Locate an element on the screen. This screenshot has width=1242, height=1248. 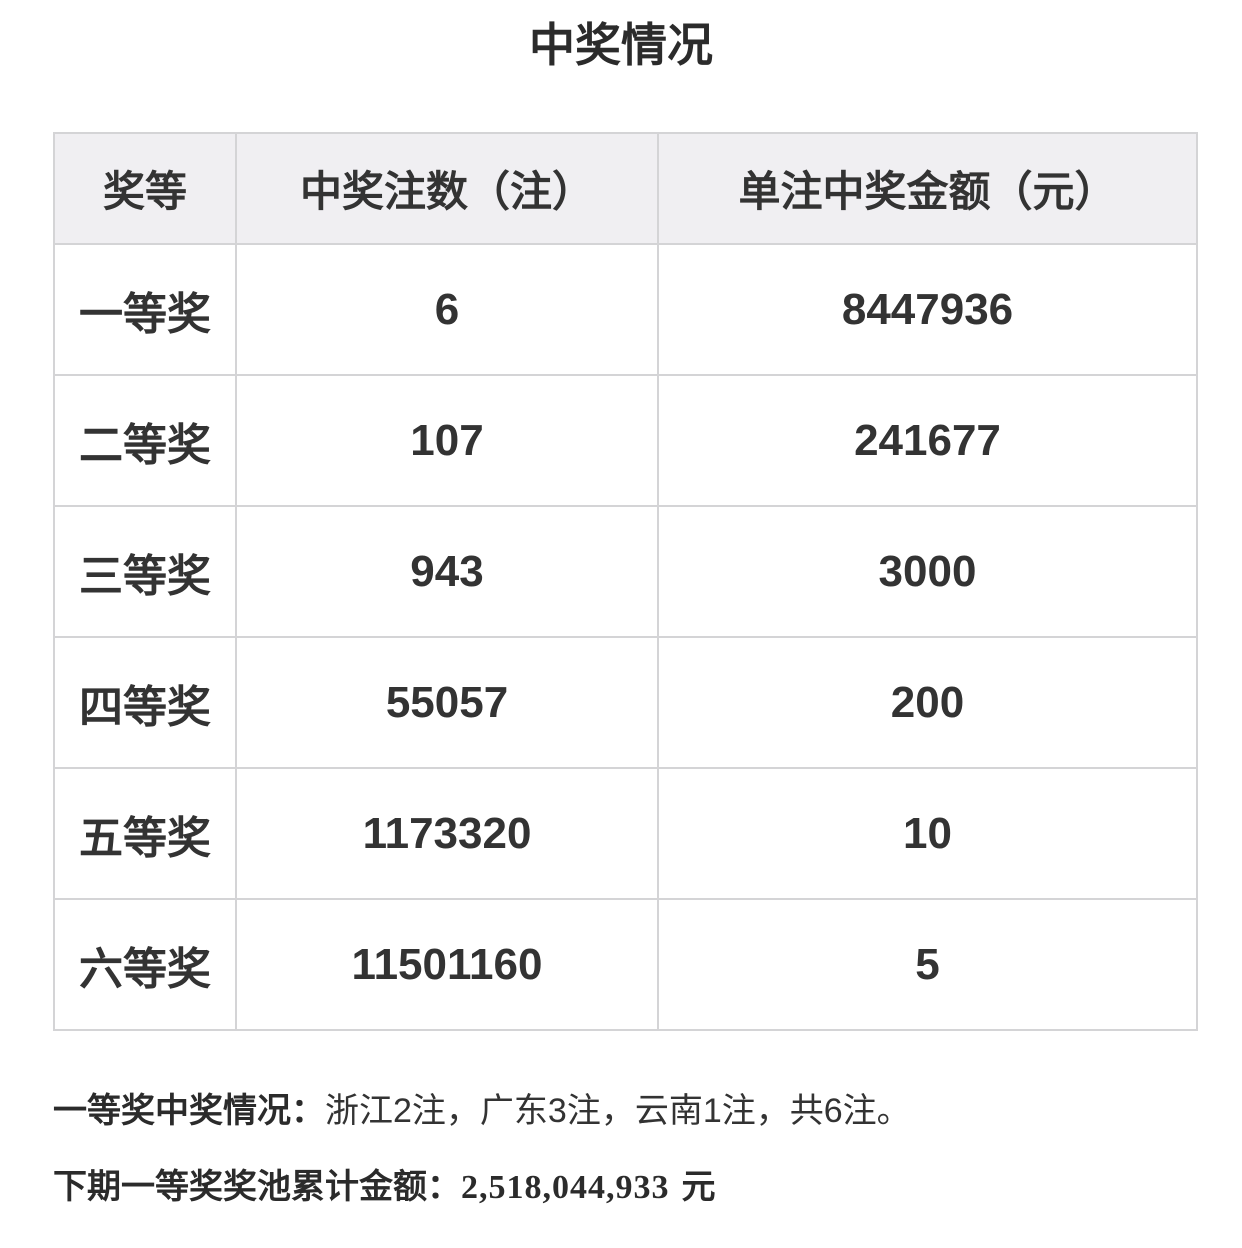
jackpot-unit-label: 元 is located at coordinates (698, 1187).